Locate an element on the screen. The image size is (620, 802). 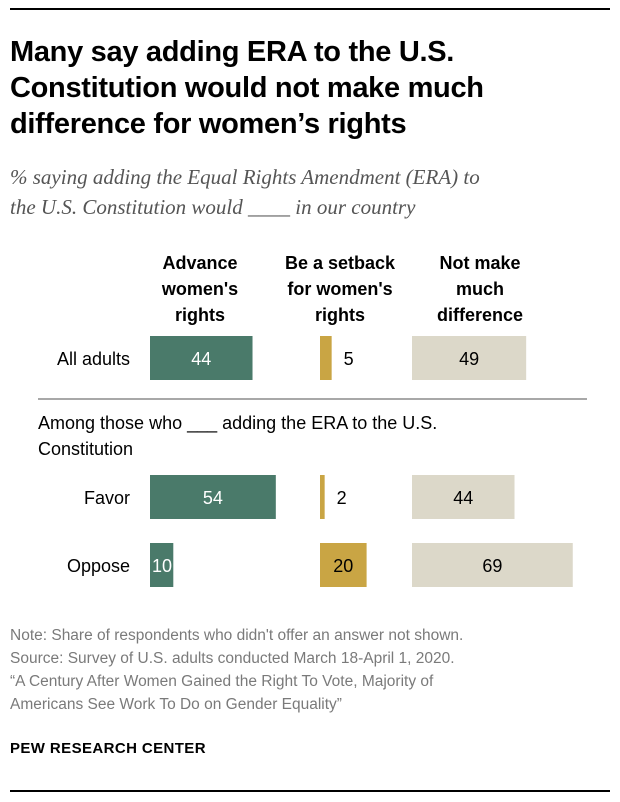
bar-setback-all-adults is located at coordinates (326, 358).